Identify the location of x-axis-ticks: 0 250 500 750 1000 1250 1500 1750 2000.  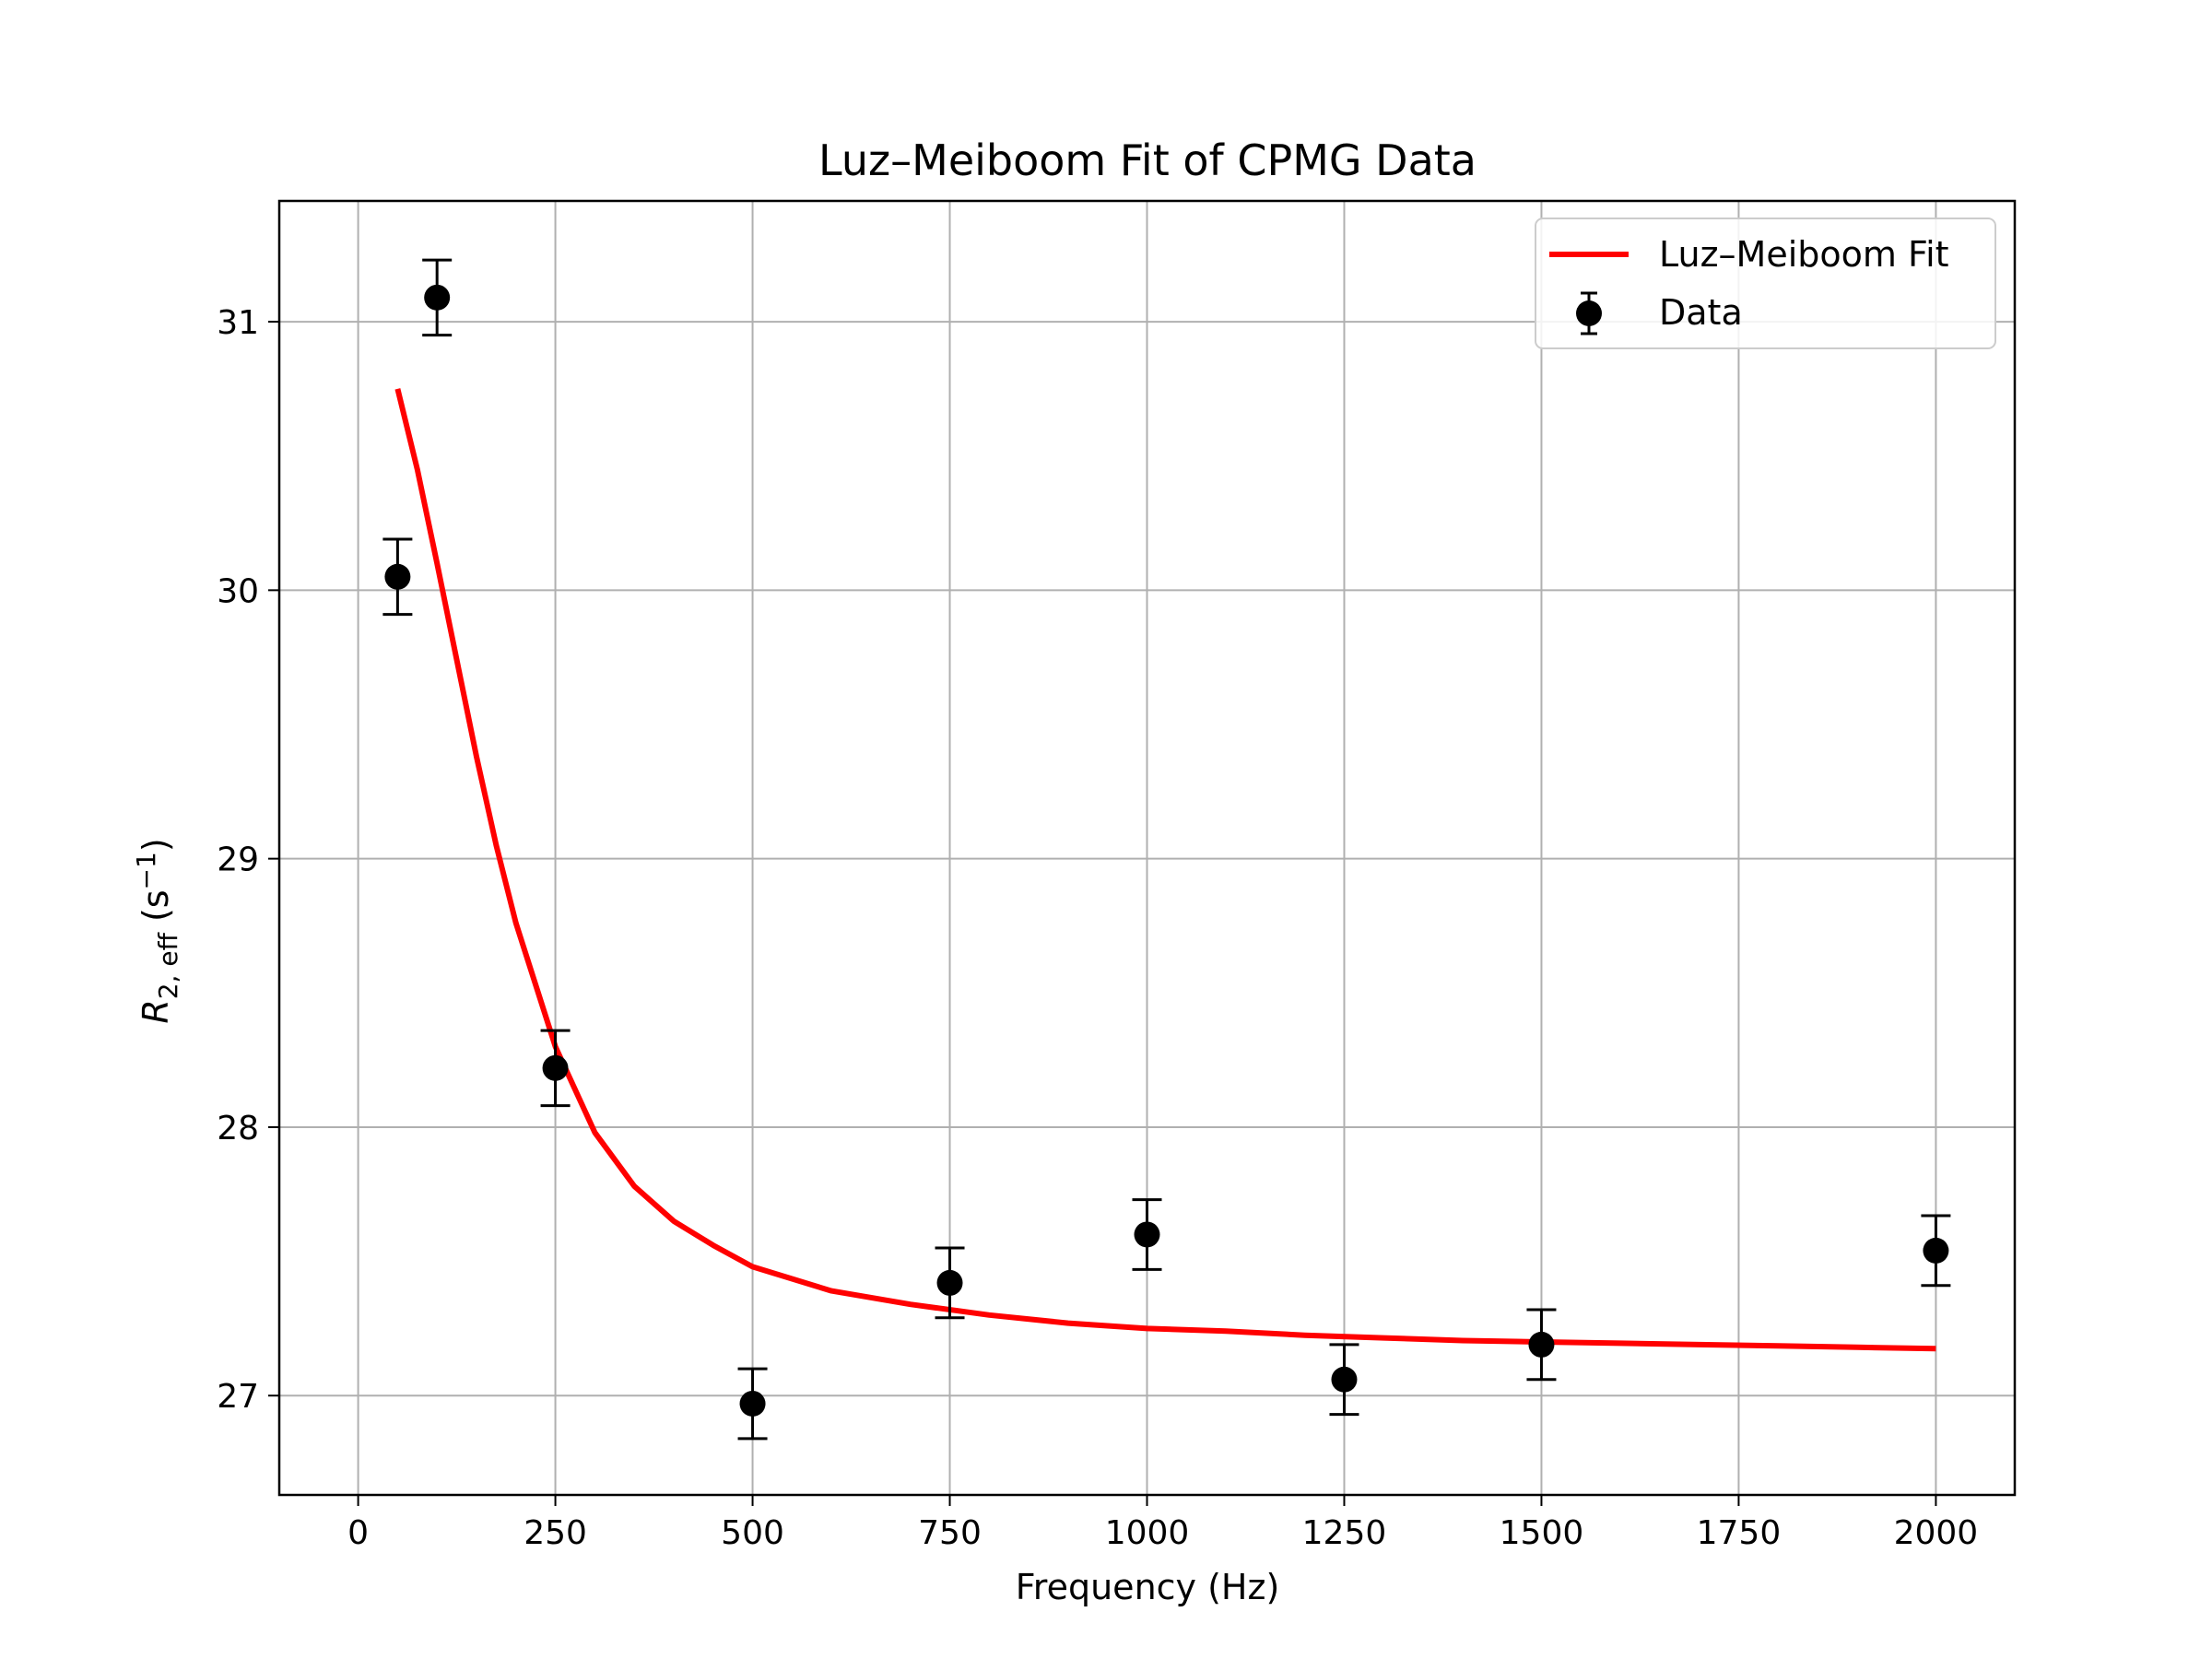
(1162, 1523).